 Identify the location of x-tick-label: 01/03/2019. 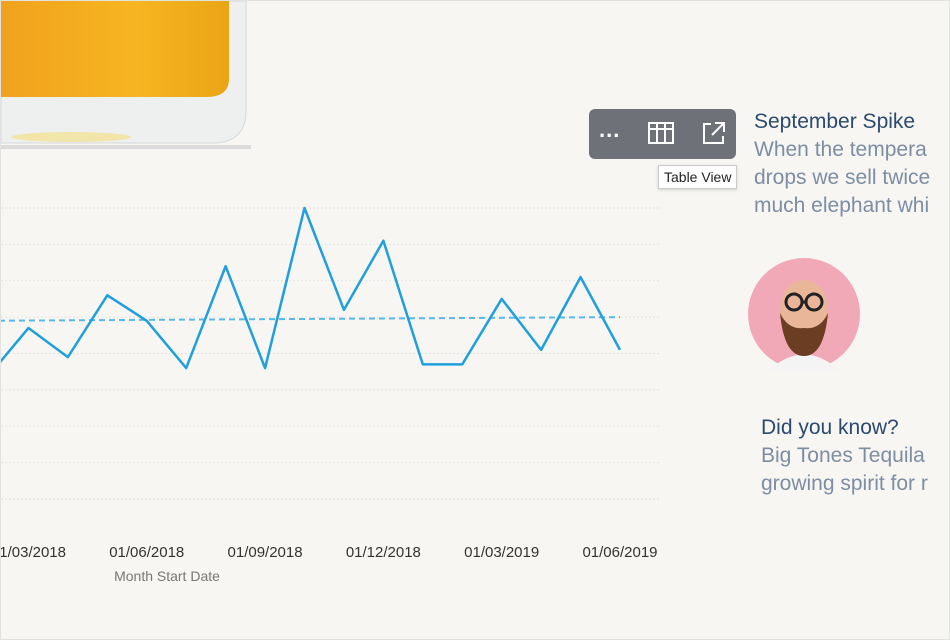
(501, 552).